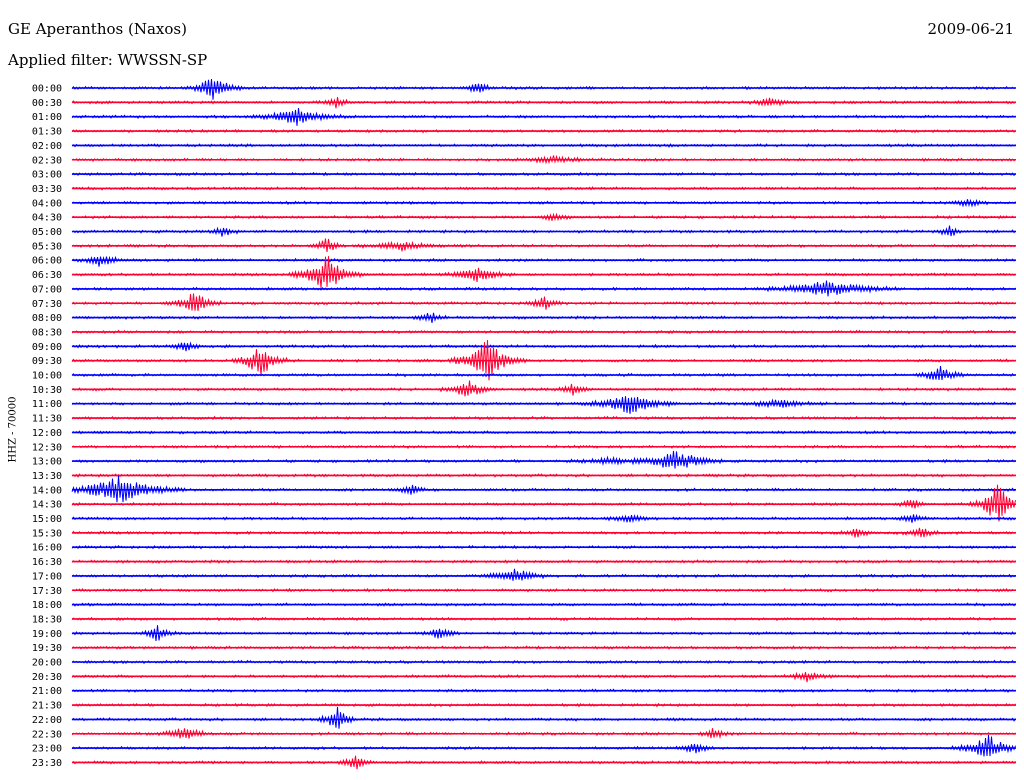 This screenshot has width=1024, height=780. I want to click on station-title: GE Aperanthos (Naxos), so click(97, 29).